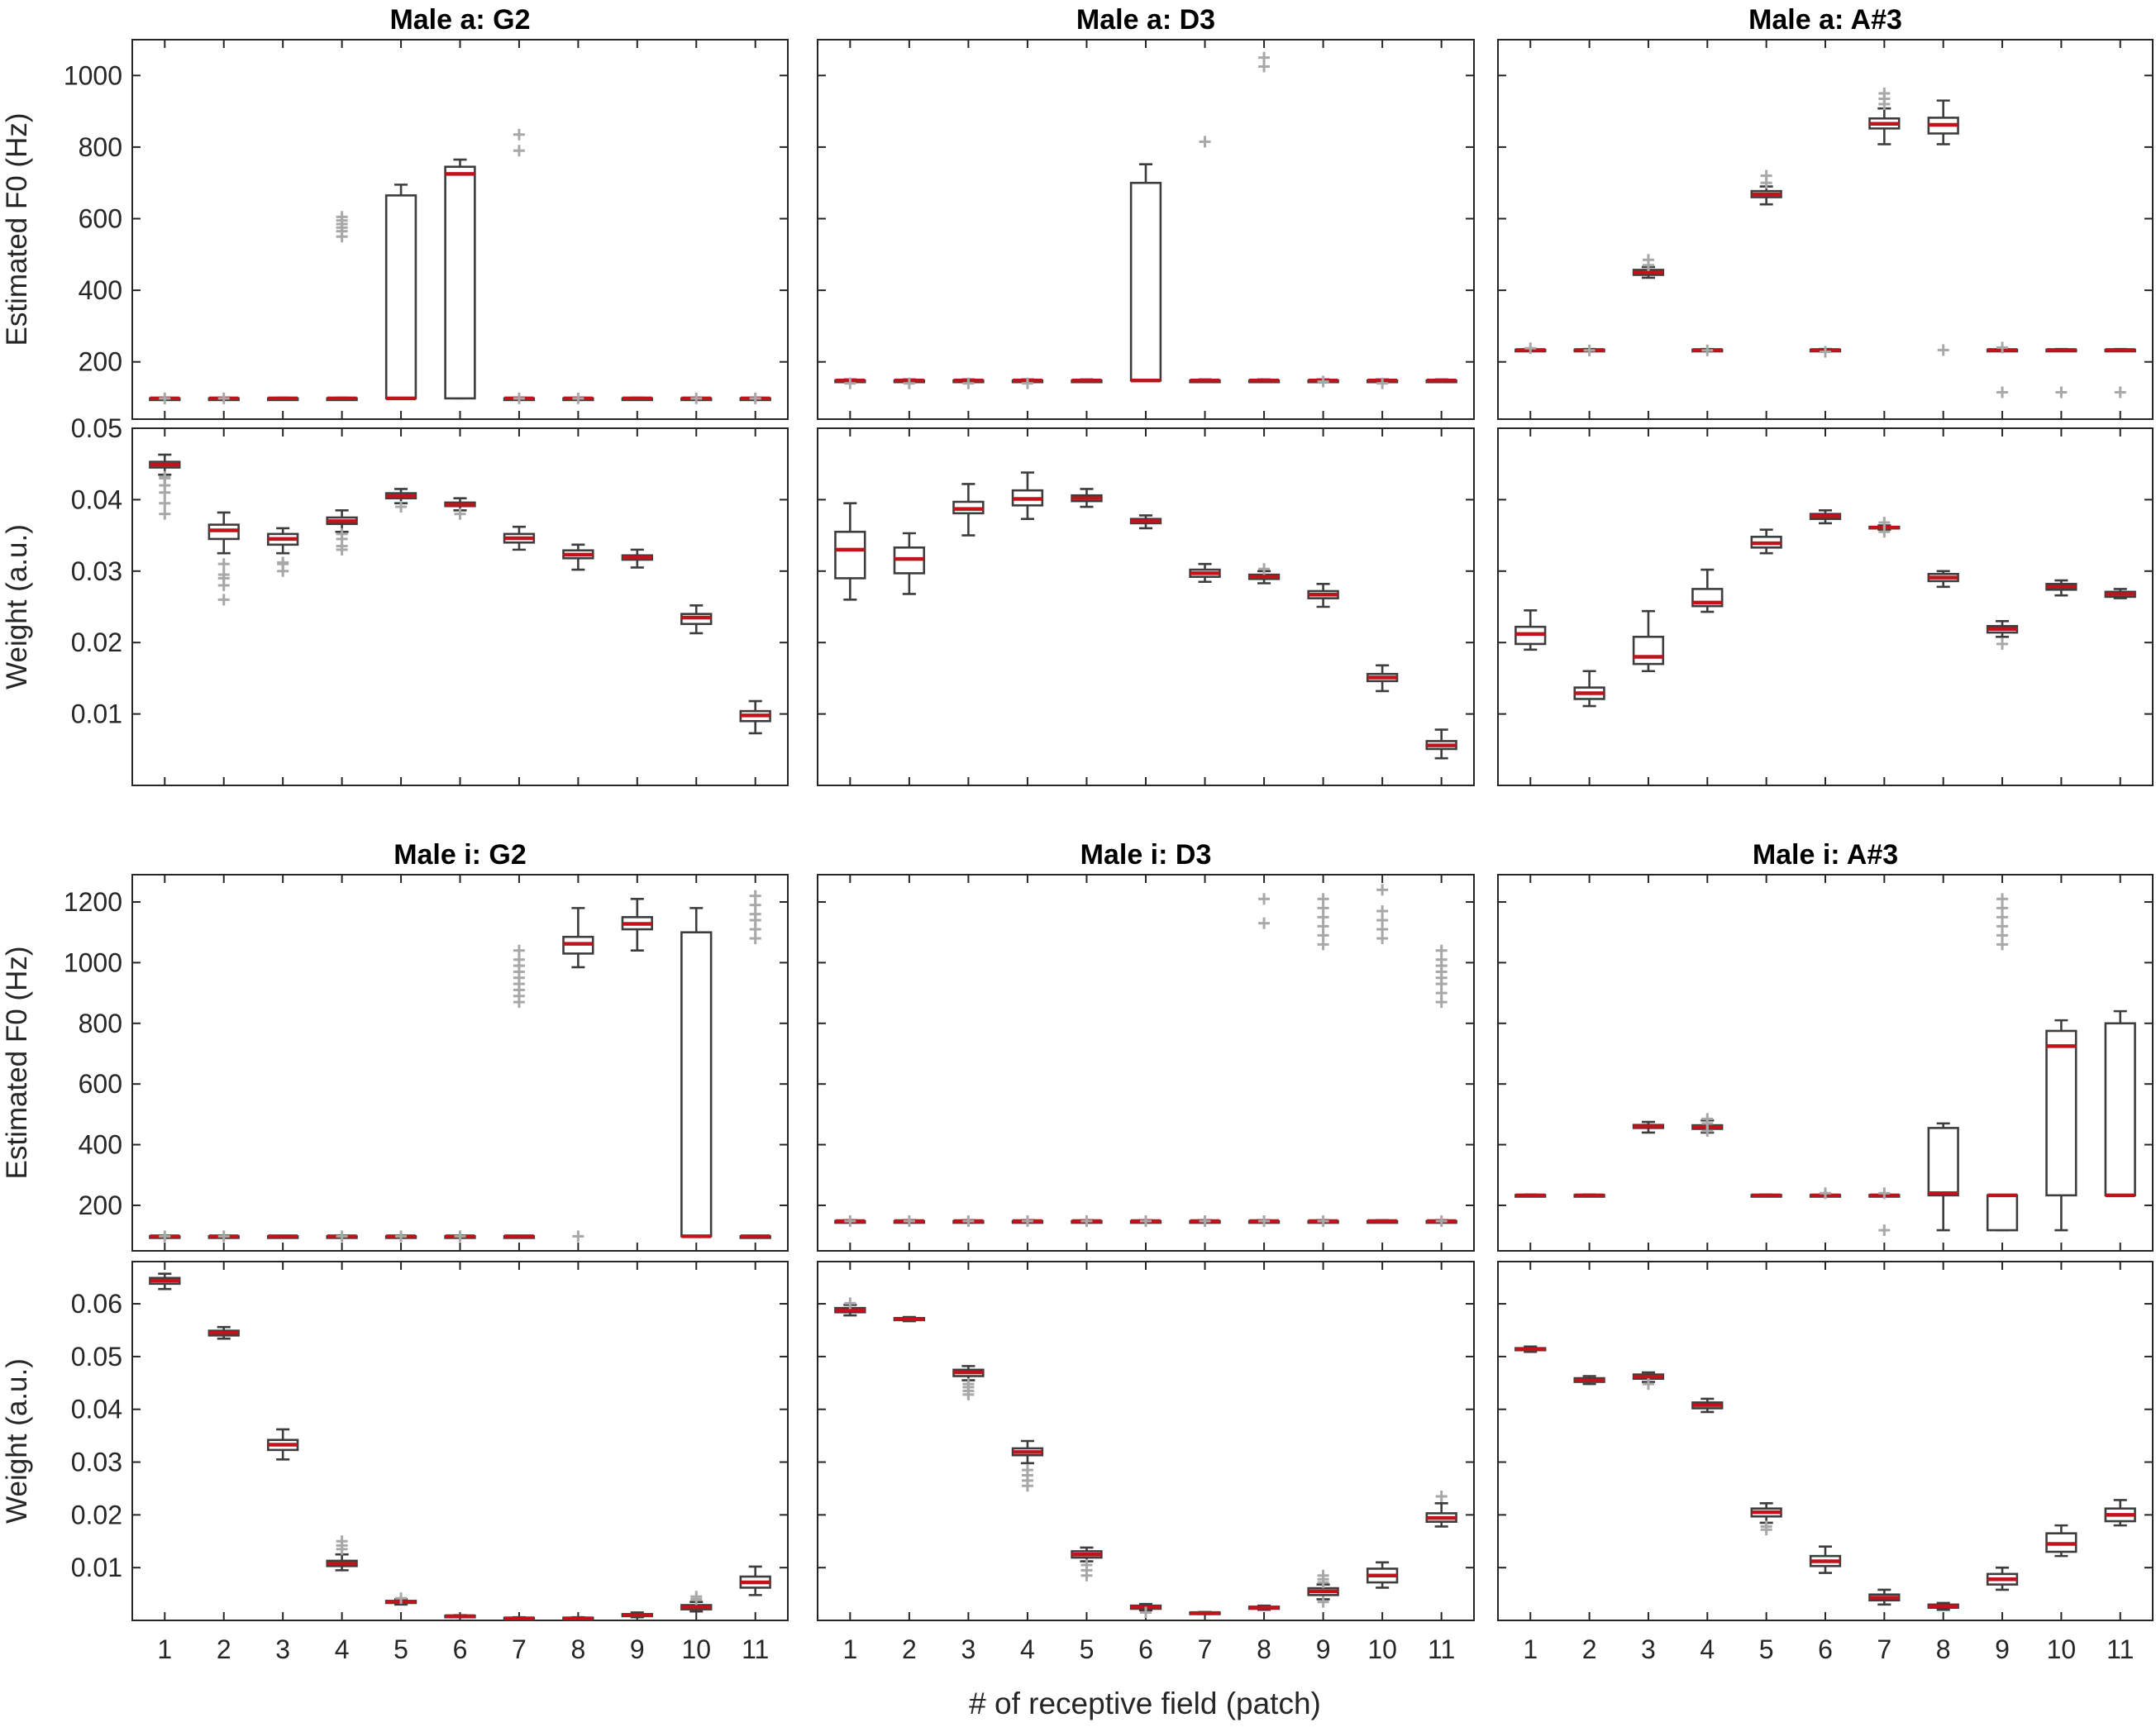 The height and width of the screenshot is (1732, 2156). What do you see at coordinates (96, 571) in the screenshot?
I see `y-tick-label: 0.03` at bounding box center [96, 571].